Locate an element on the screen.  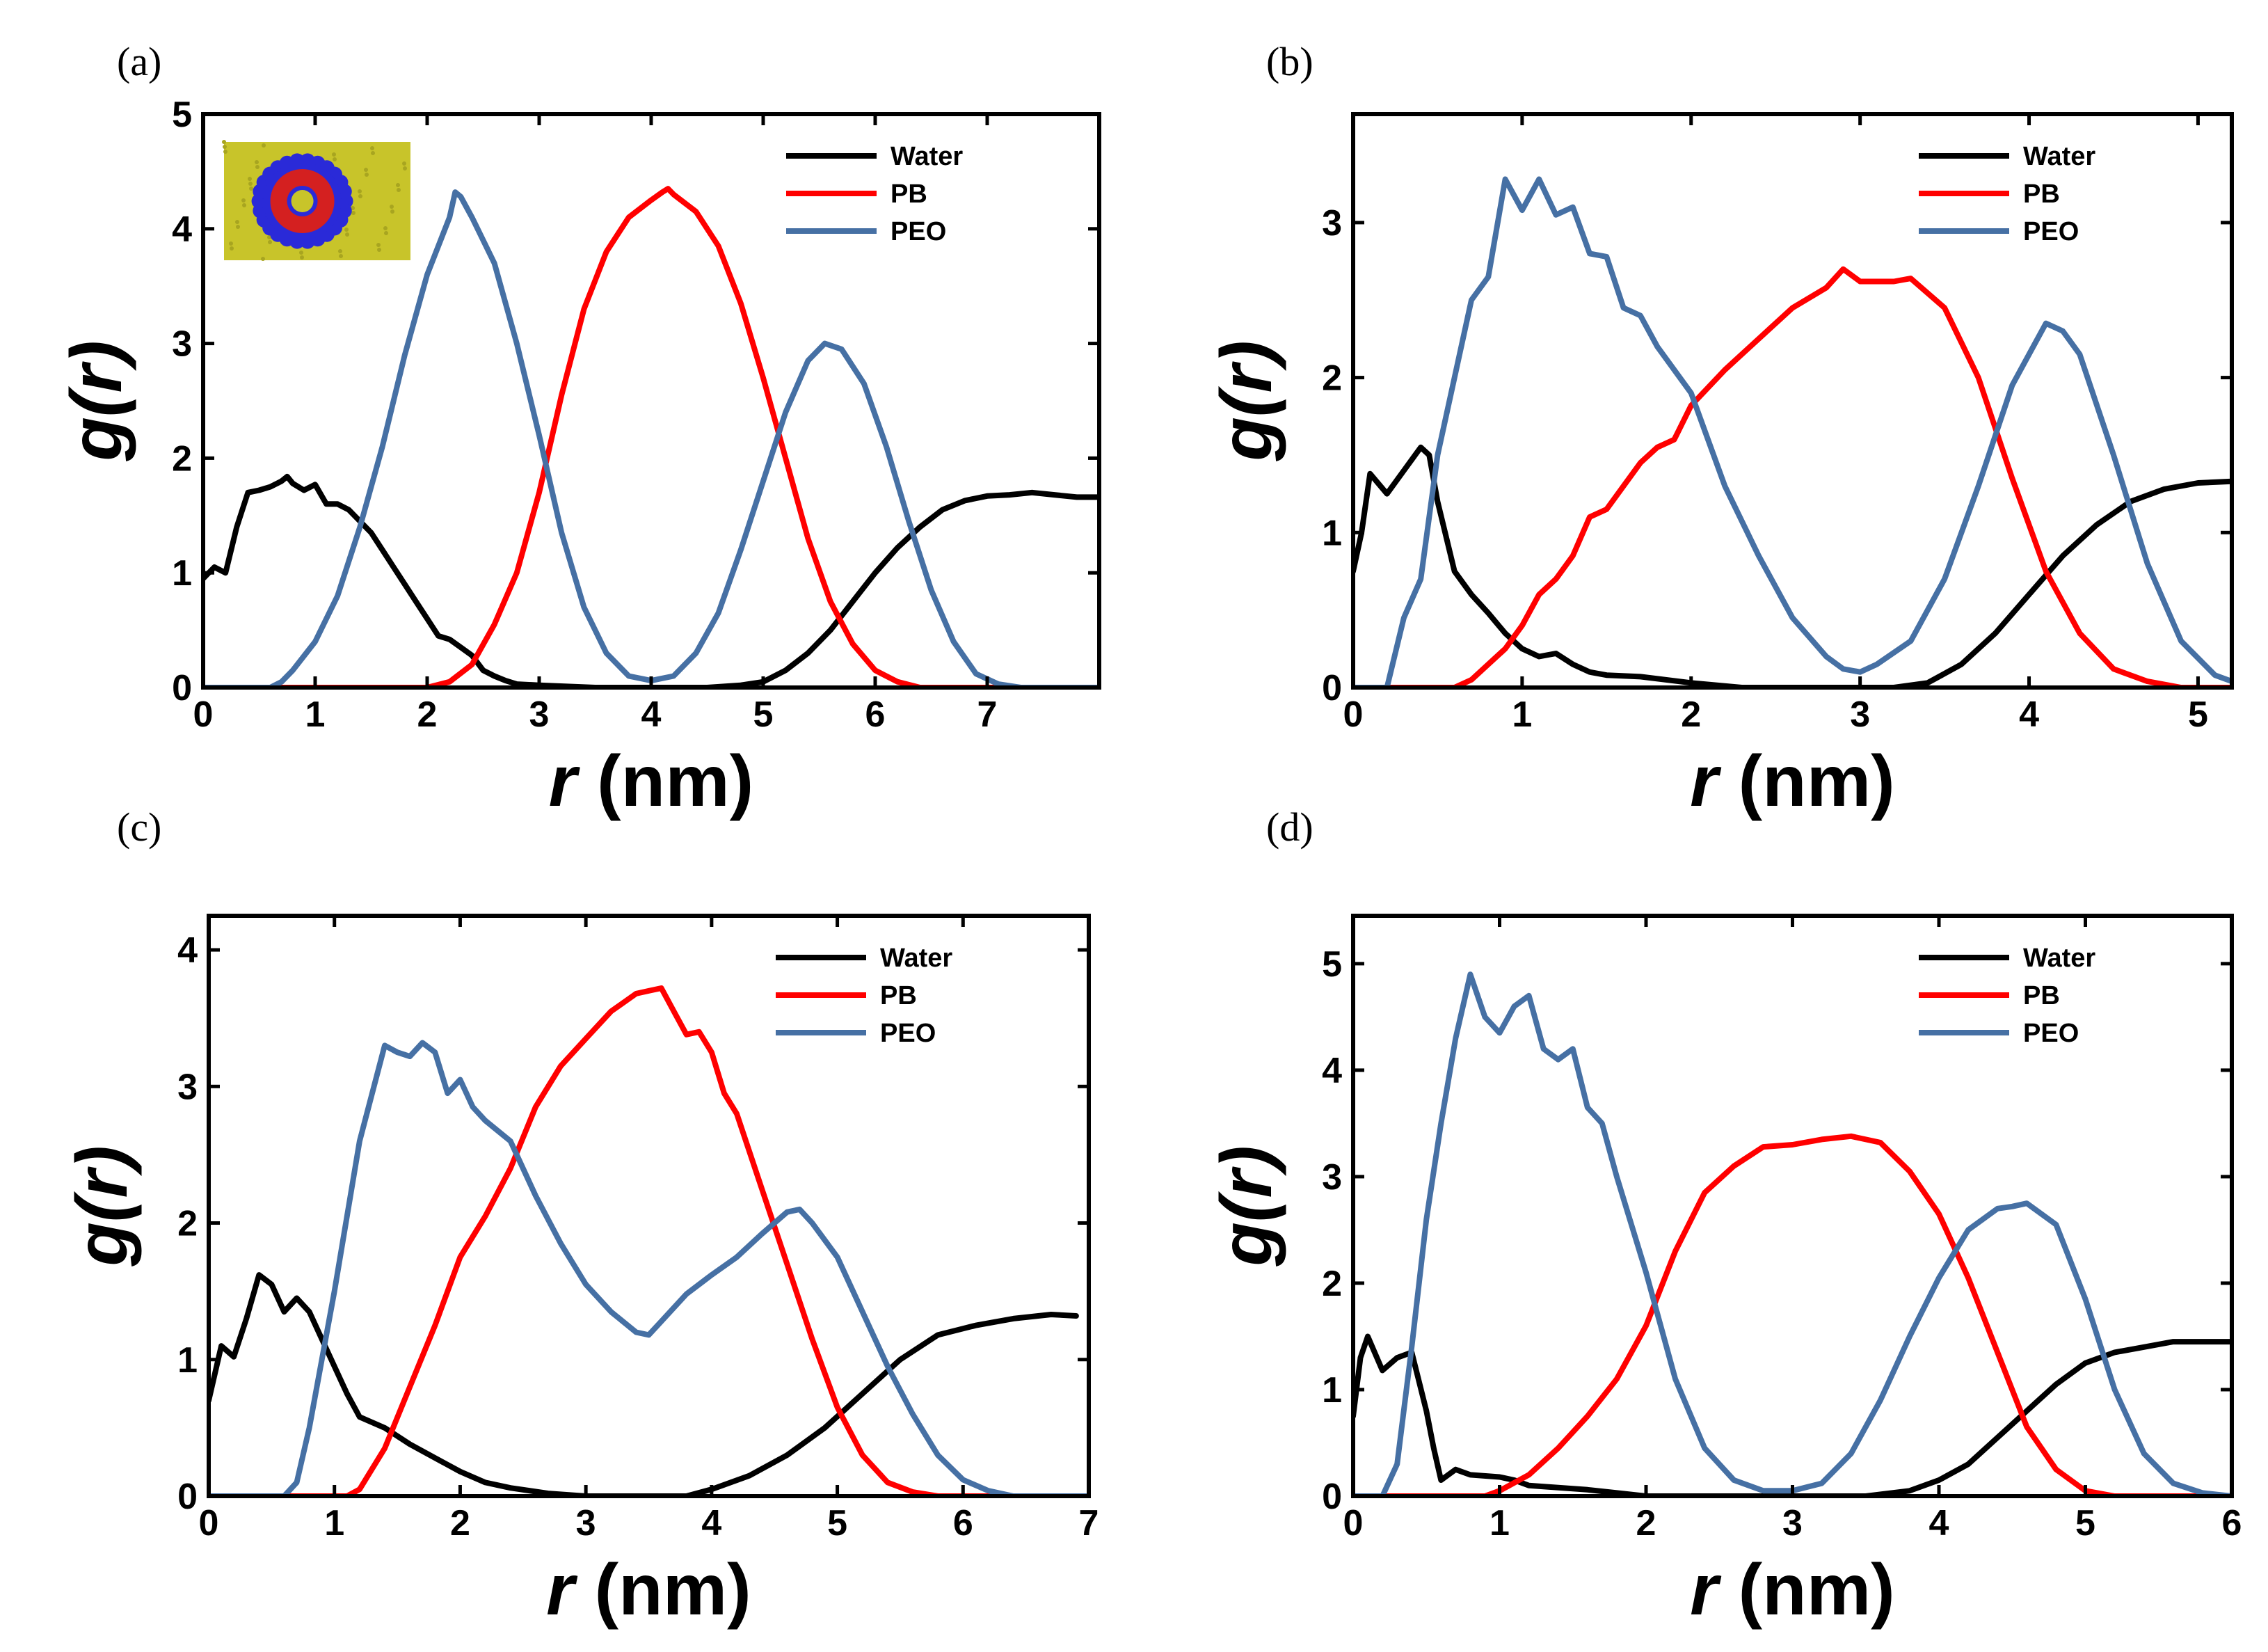
panel-label: (a) is located at coordinates (139, 61).